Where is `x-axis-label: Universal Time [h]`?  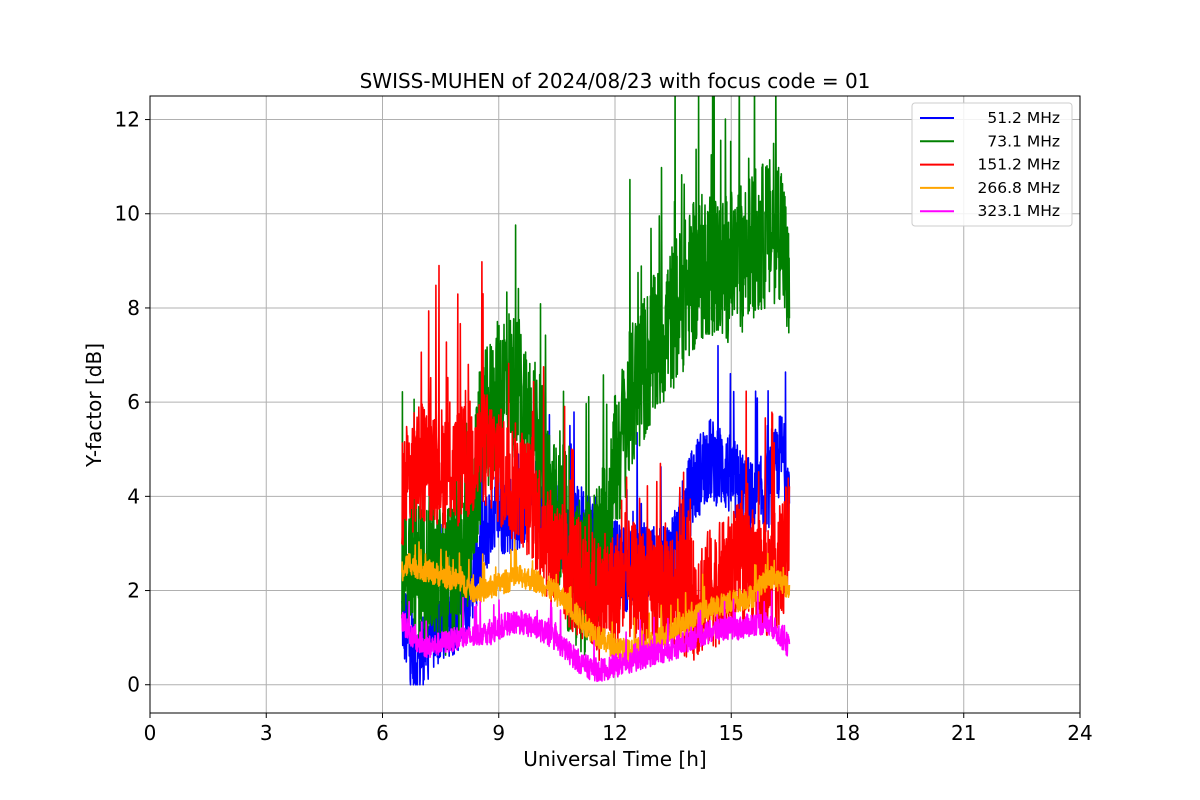
x-axis-label: Universal Time [h] is located at coordinates (614, 759).